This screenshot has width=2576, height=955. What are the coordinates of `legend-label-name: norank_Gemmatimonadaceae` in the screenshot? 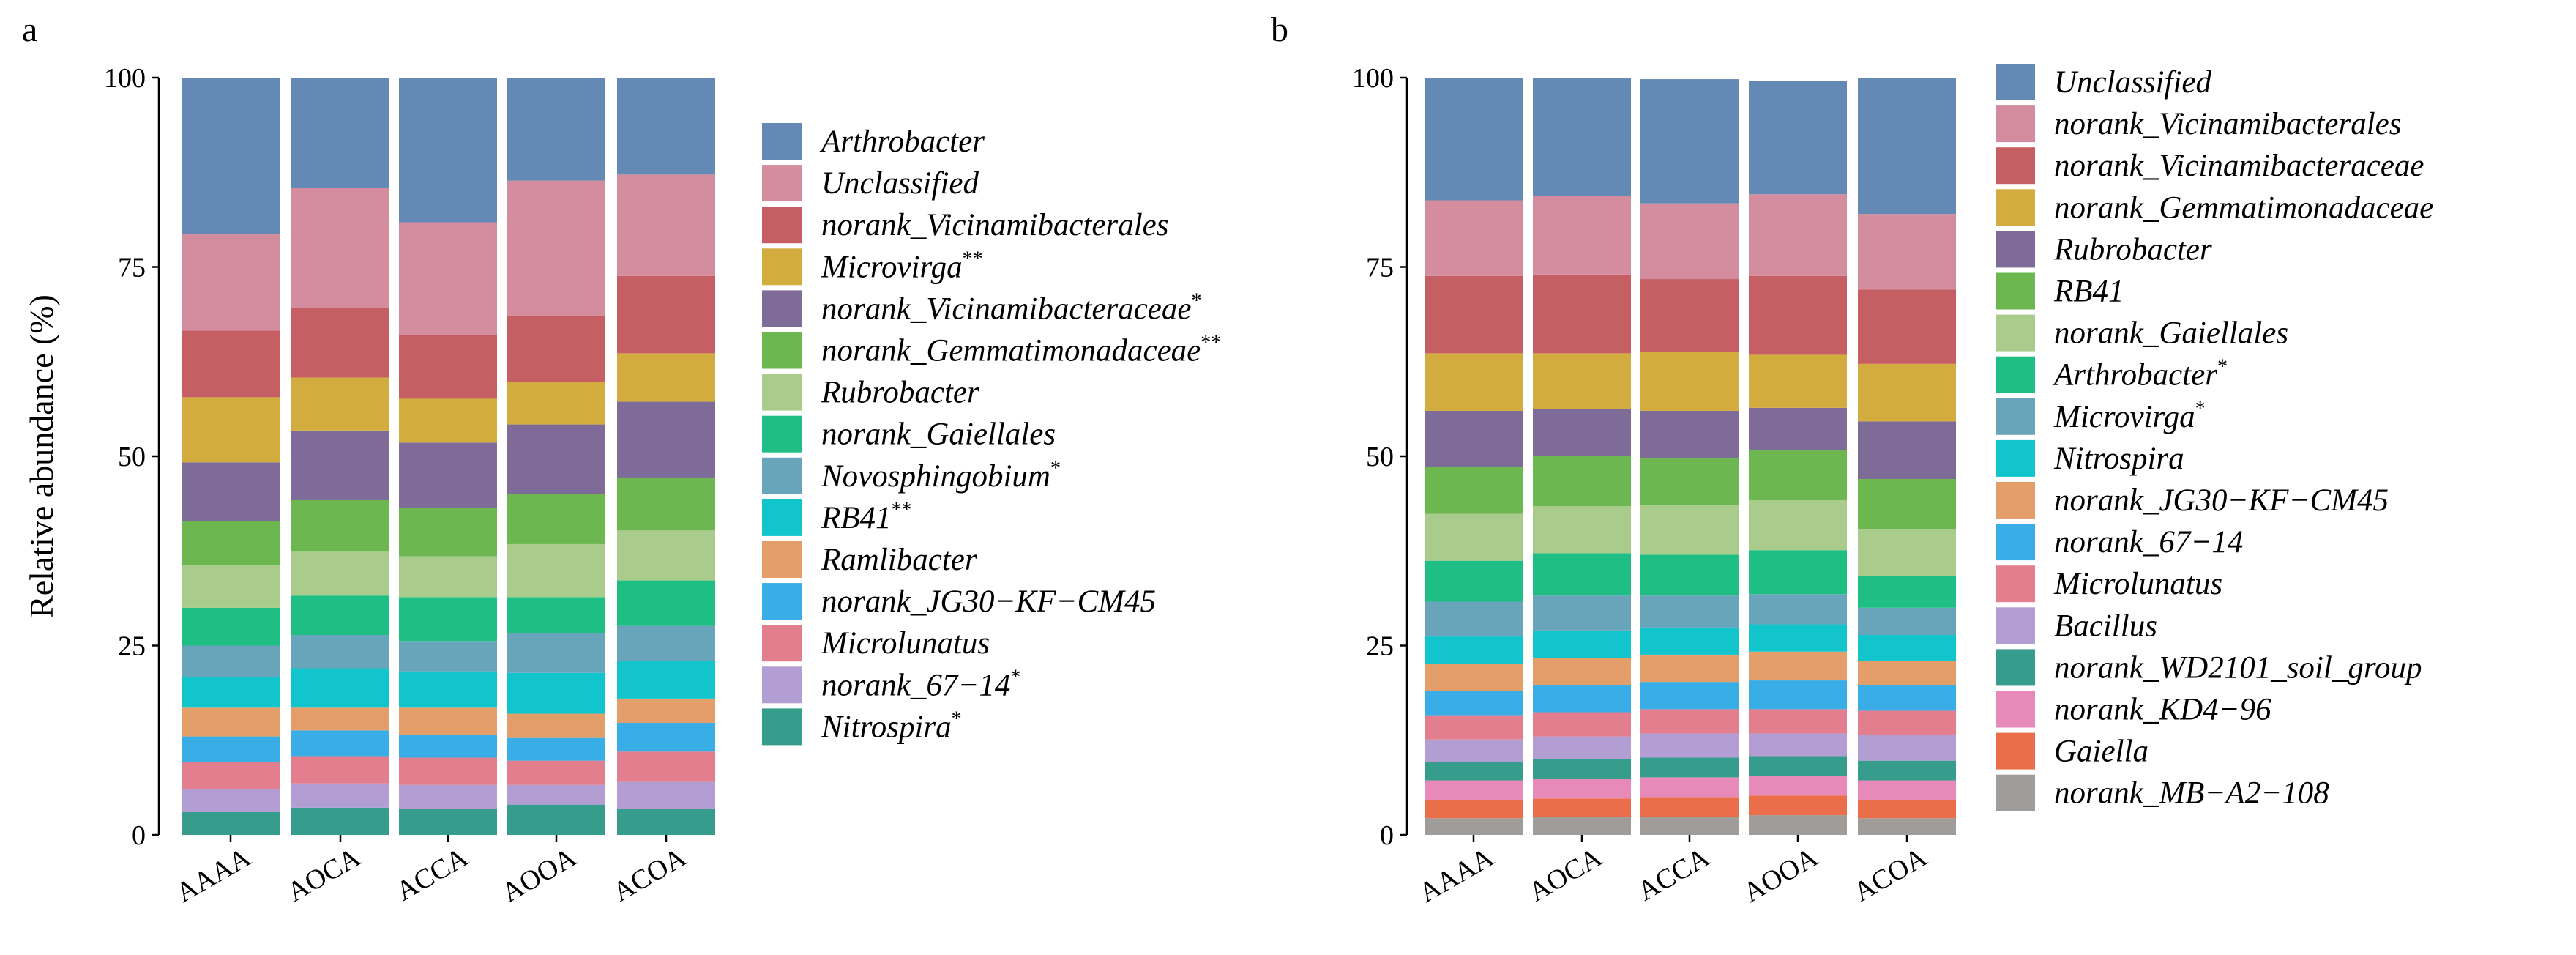 It's located at (2243, 207).